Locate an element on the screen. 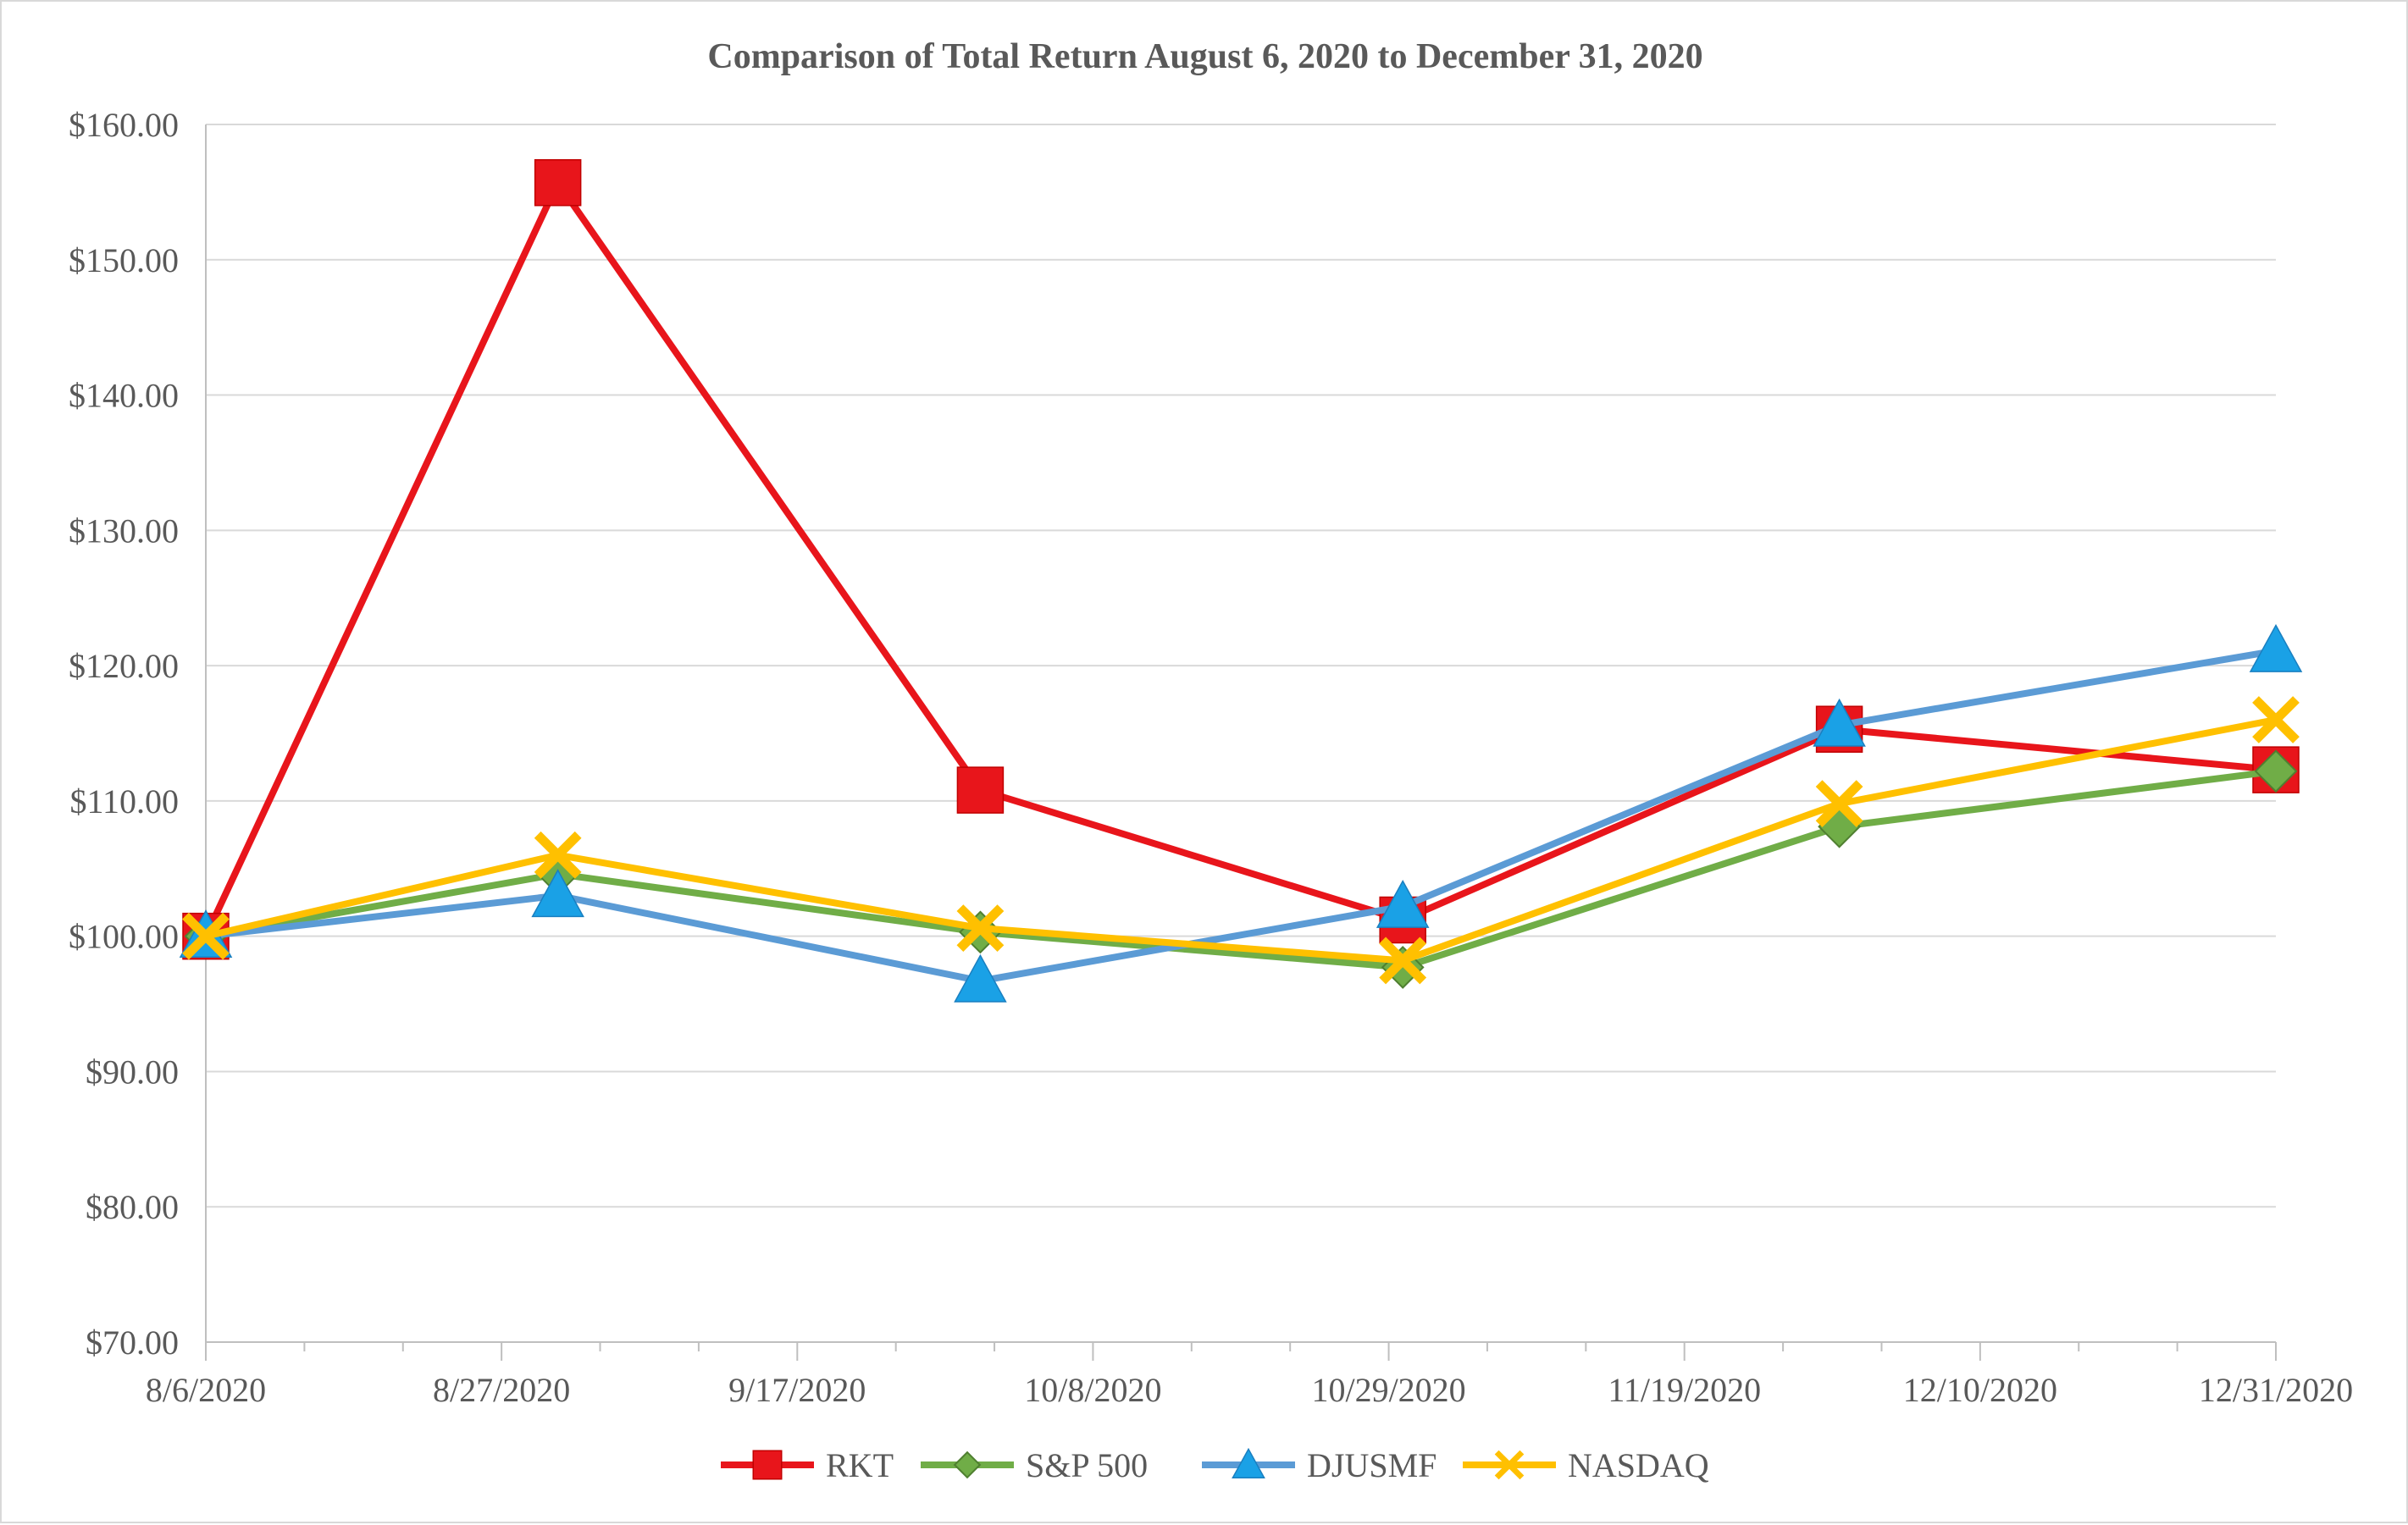 The image size is (2408, 1525). y-tick-label: $130.00 is located at coordinates (124, 531).